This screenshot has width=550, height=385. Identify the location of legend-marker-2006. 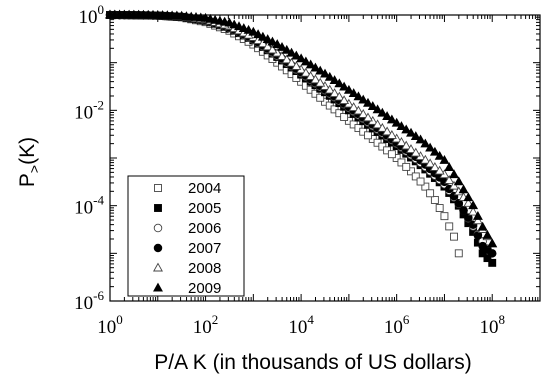
(158, 228).